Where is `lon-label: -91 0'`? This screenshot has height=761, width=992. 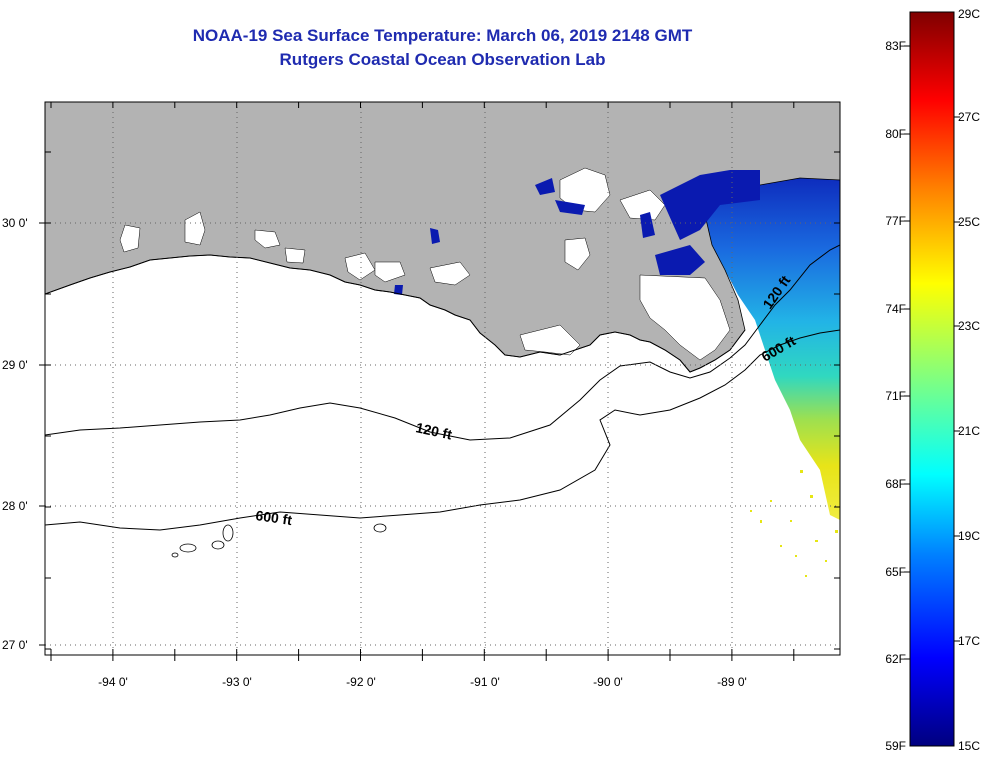 lon-label: -91 0' is located at coordinates (485, 682).